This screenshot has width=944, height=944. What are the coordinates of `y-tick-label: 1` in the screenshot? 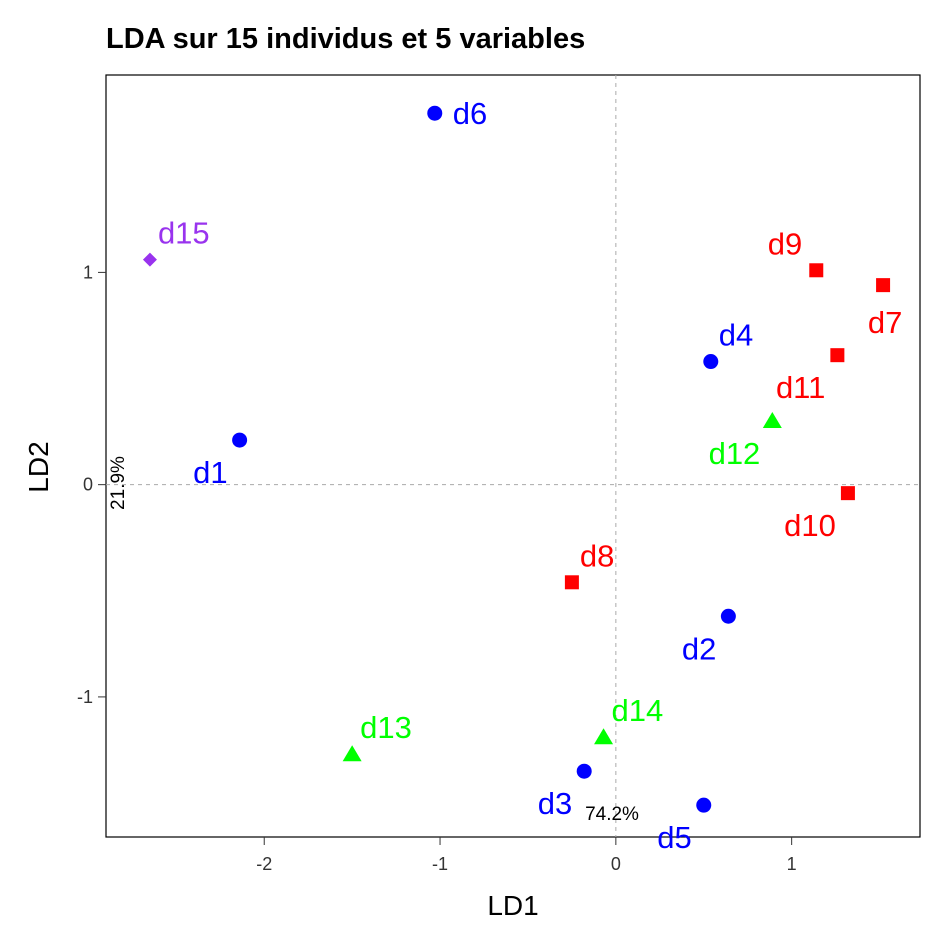 It's located at (88, 272).